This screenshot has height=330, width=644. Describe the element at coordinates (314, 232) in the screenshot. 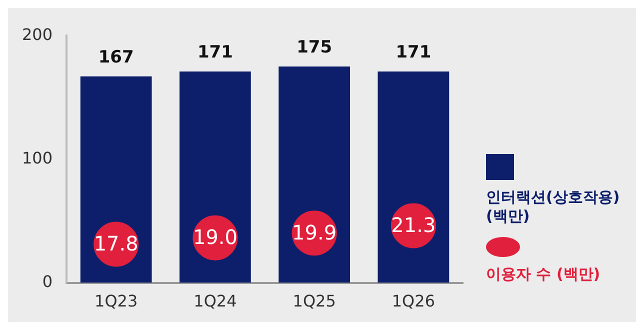

I see `data-label: 19.9` at that location.